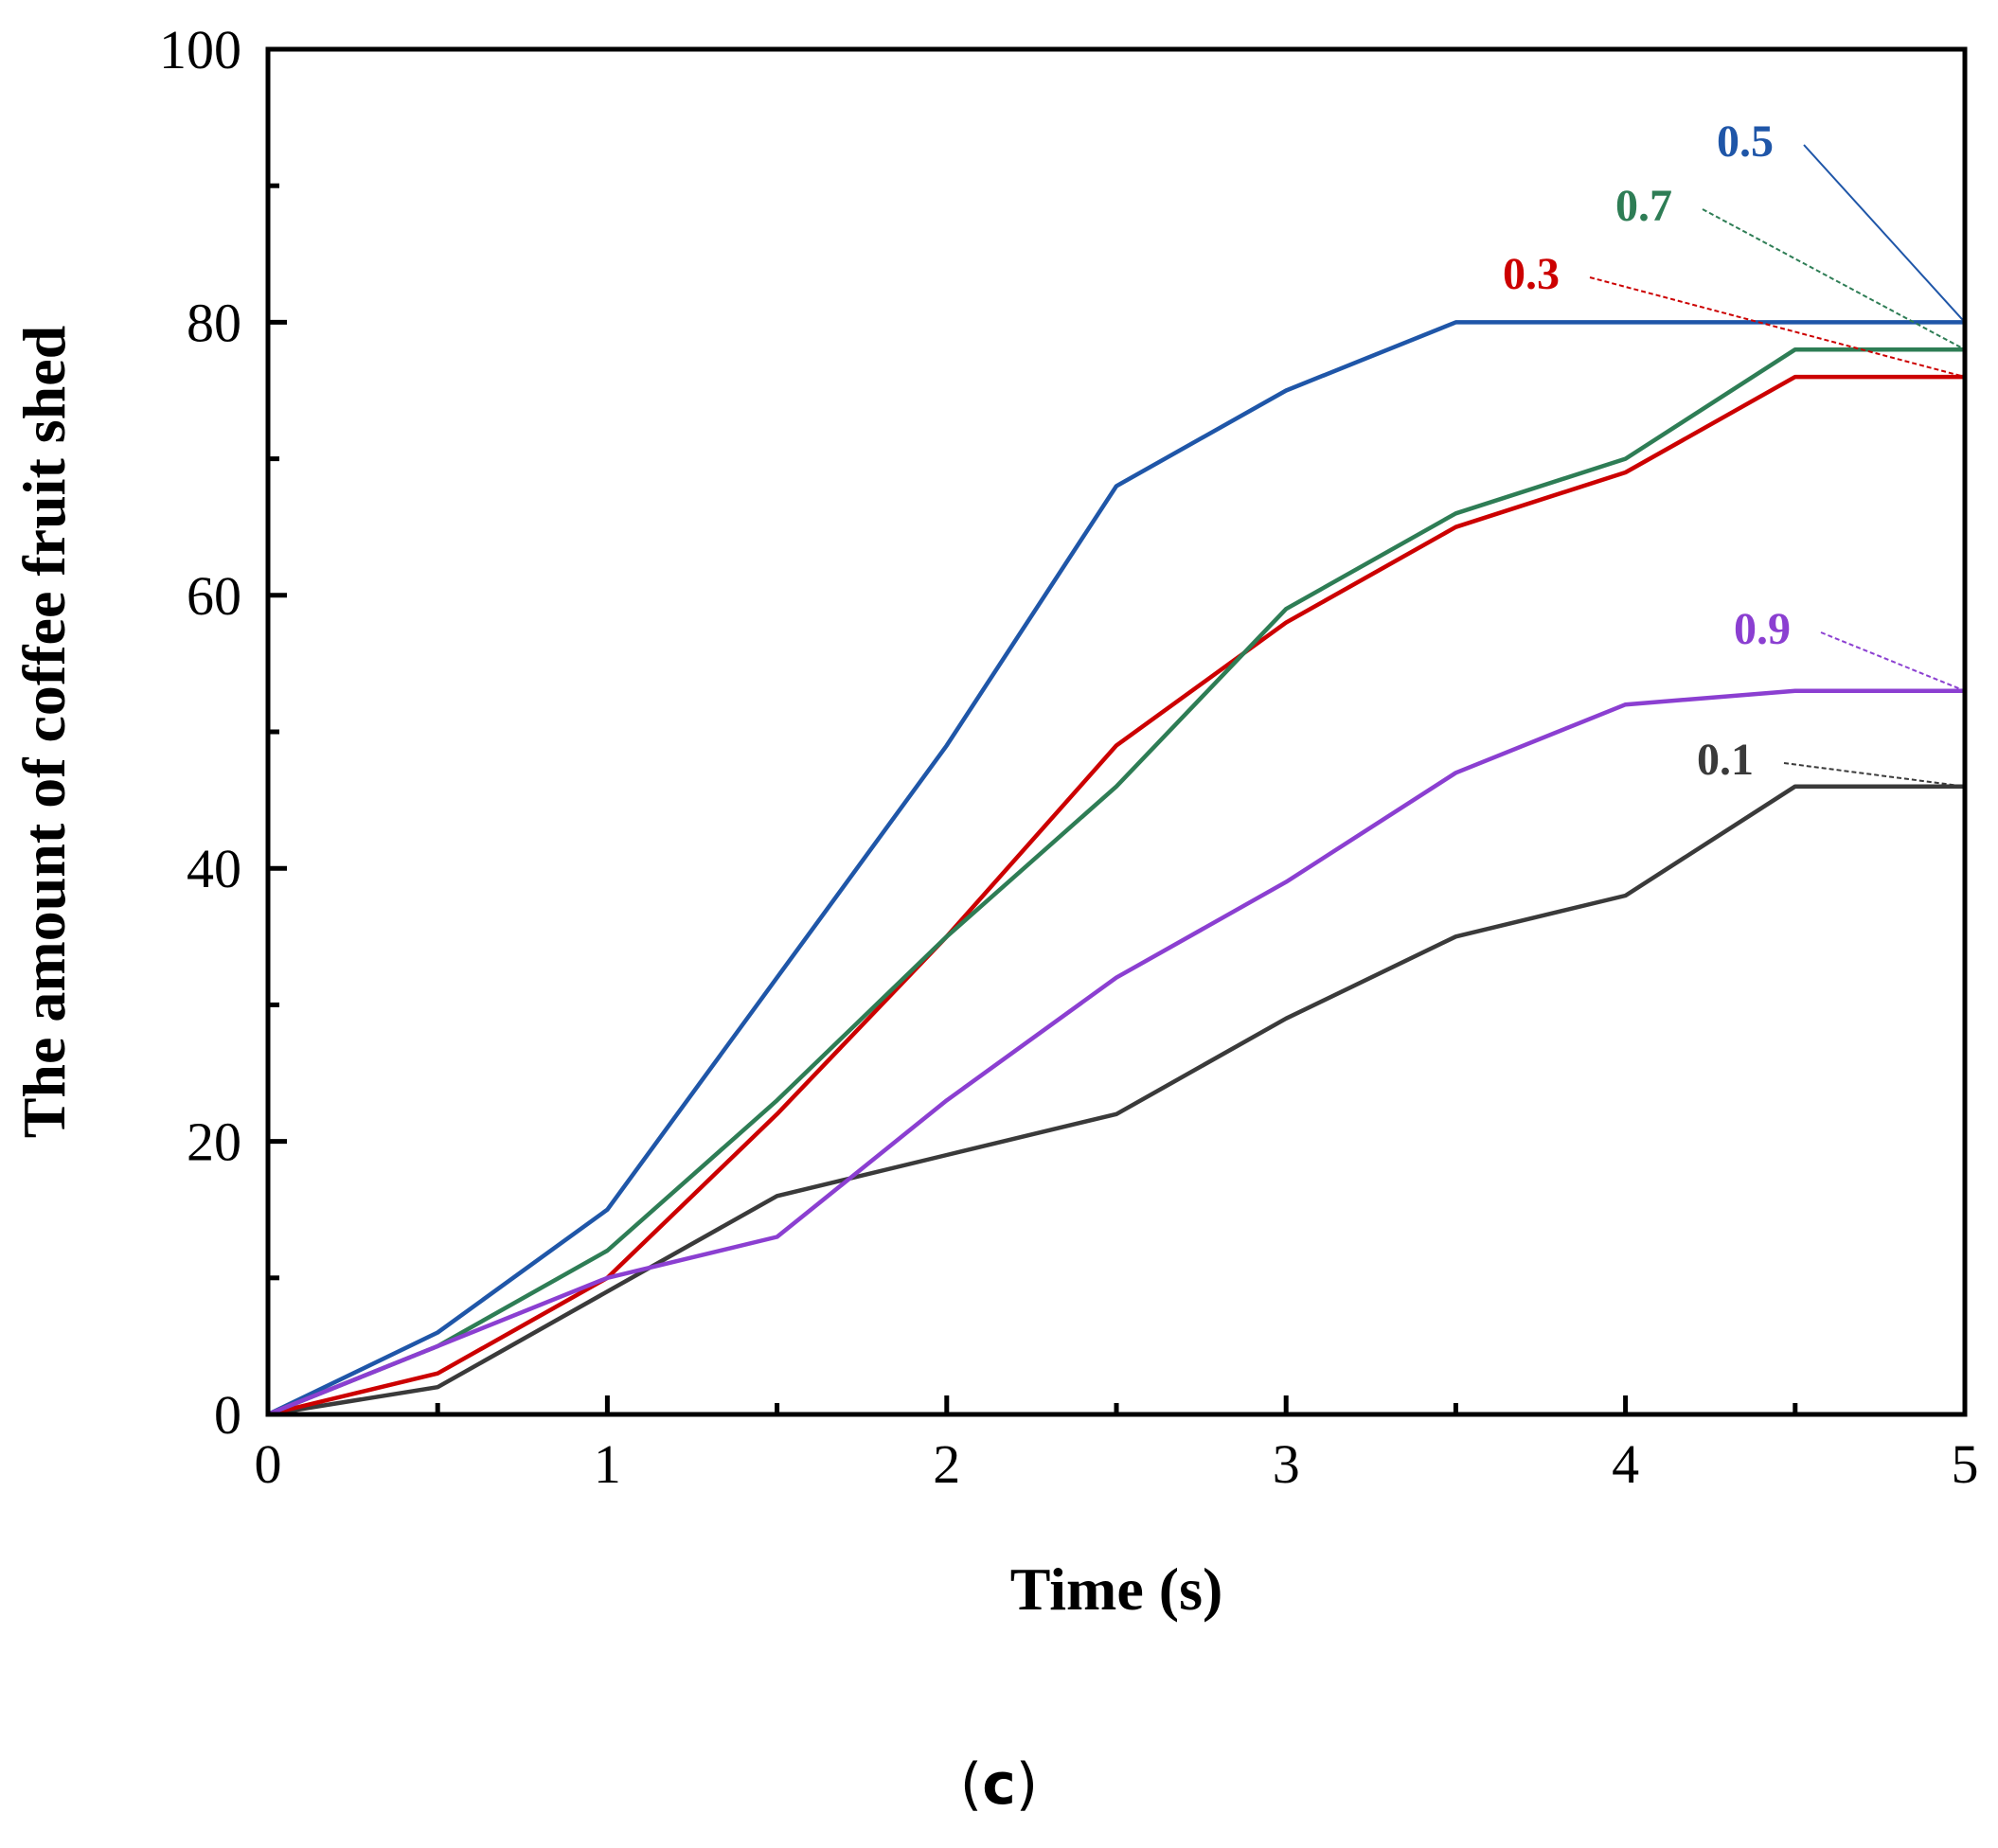 The height and width of the screenshot is (1848, 1998). Describe the element at coordinates (1763, 629) in the screenshot. I see `series-label-0-9: 0.9` at that location.